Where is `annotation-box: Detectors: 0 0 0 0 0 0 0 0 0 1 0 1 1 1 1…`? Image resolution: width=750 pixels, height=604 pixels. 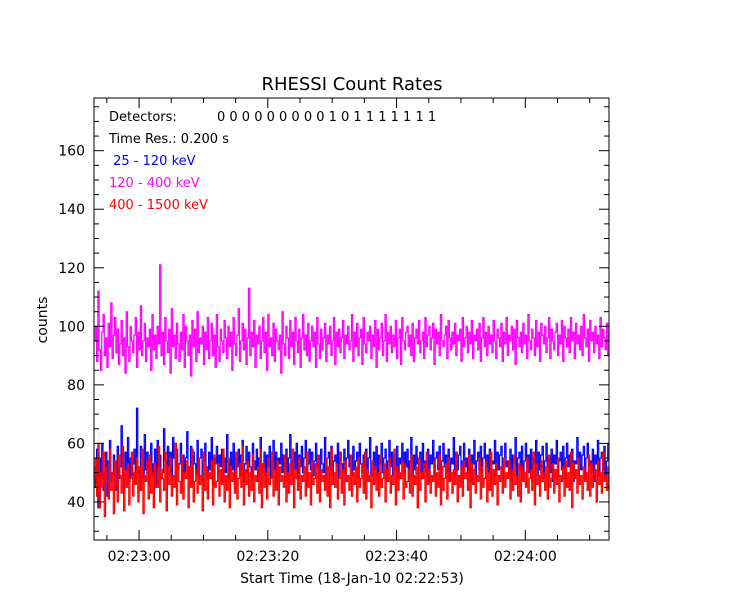
annotation-box: Detectors: 0 0 0 0 0 0 0 0 0 1 0 1 1 1 1… is located at coordinates (272, 161).